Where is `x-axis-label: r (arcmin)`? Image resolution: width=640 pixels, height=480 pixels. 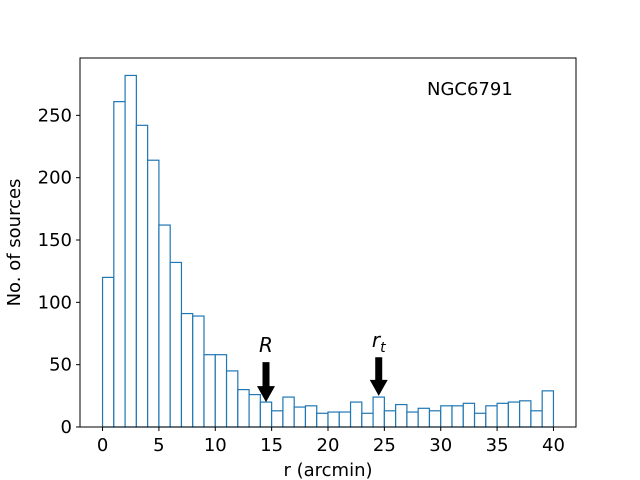
x-axis-label: r (arcmin) is located at coordinates (327, 470).